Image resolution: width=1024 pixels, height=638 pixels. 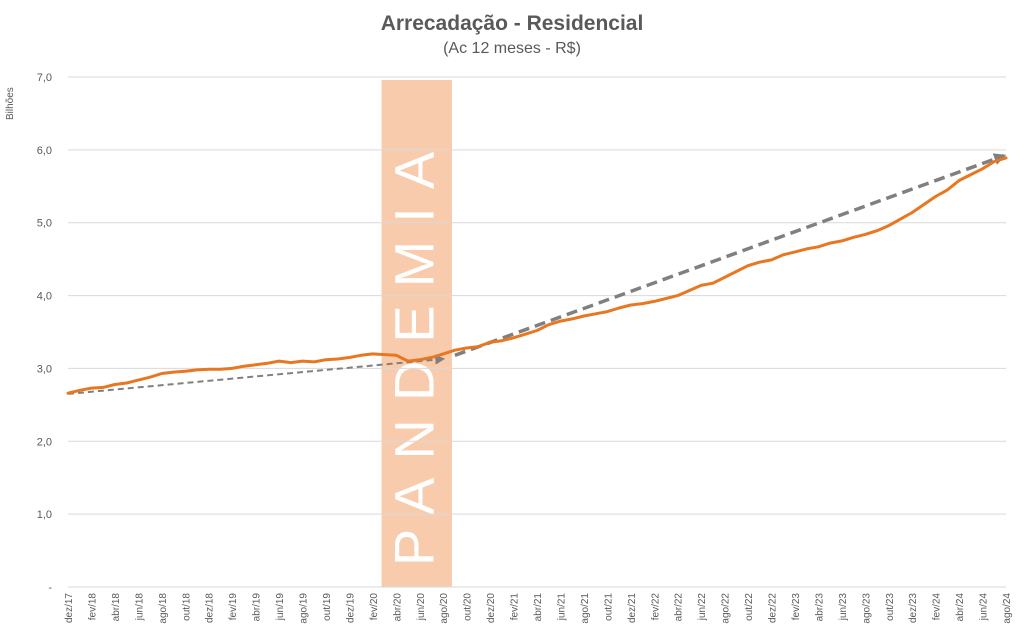 I want to click on x-tick-label: jun/20, so click(x=421, y=607).